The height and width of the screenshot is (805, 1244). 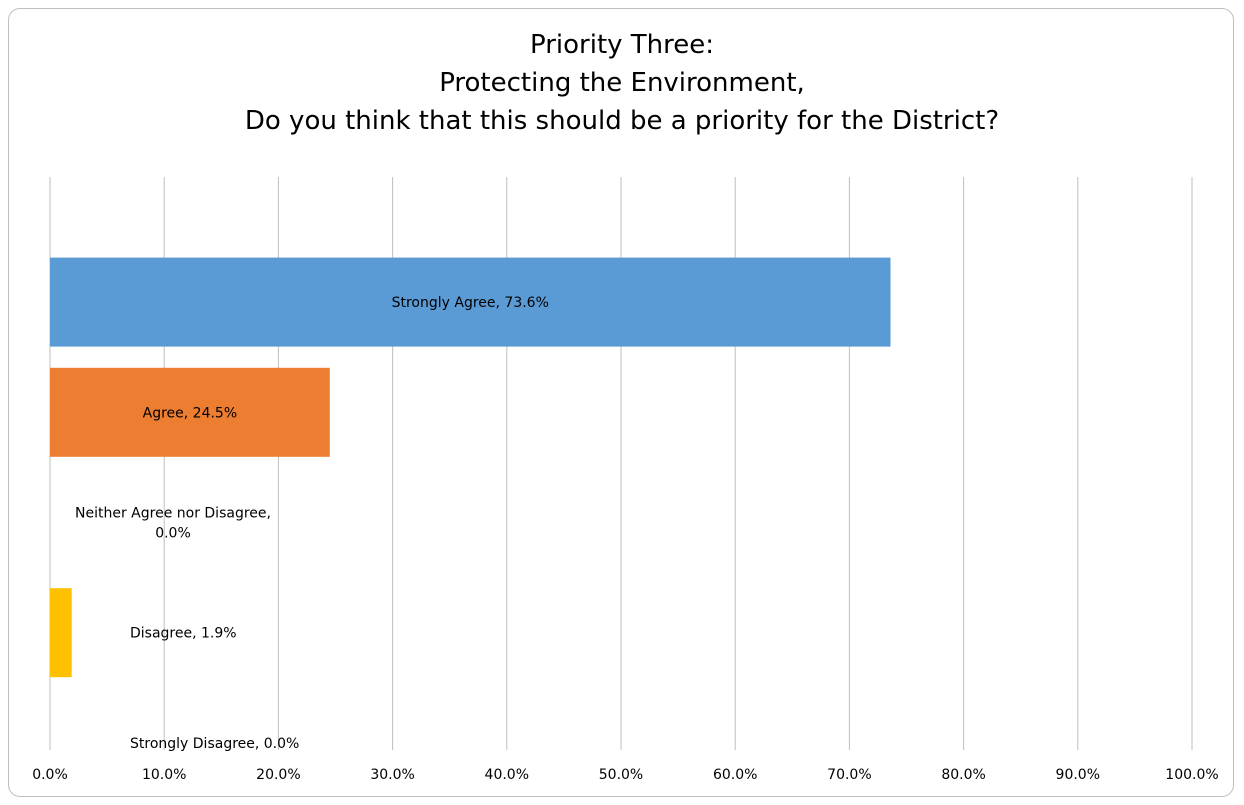 I want to click on data-label: Agree, 24.5%, so click(x=190, y=413).